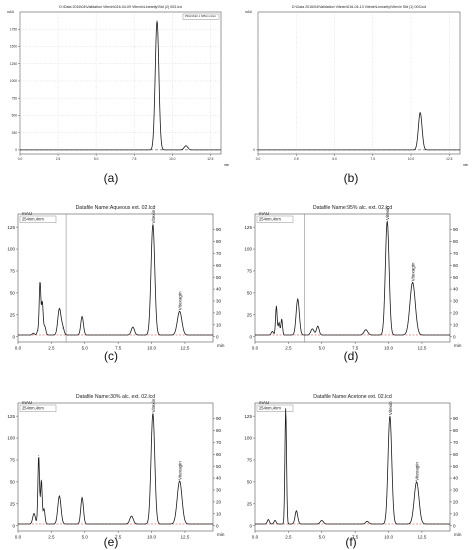  What do you see at coordinates (258, 159) in the screenshot?
I see `x-tick-label: 0.0` at bounding box center [258, 159].